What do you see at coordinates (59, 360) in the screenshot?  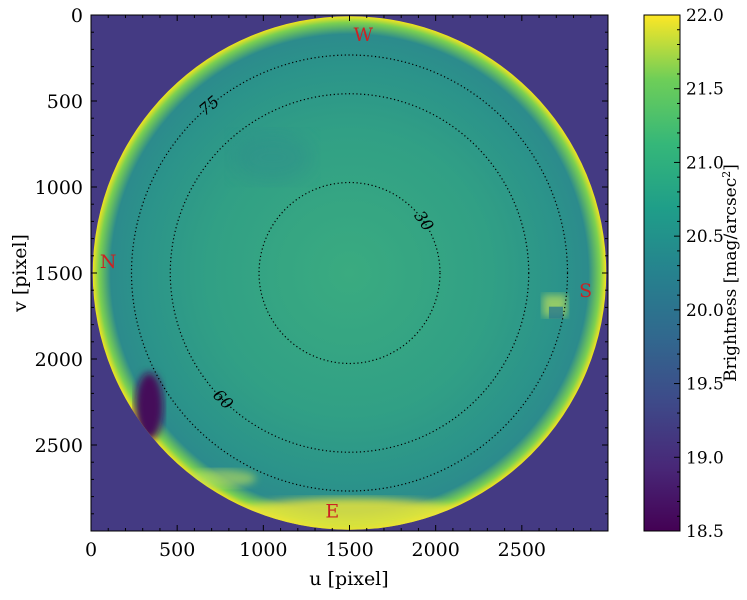 I see `y-tick-label: 2000` at bounding box center [59, 360].